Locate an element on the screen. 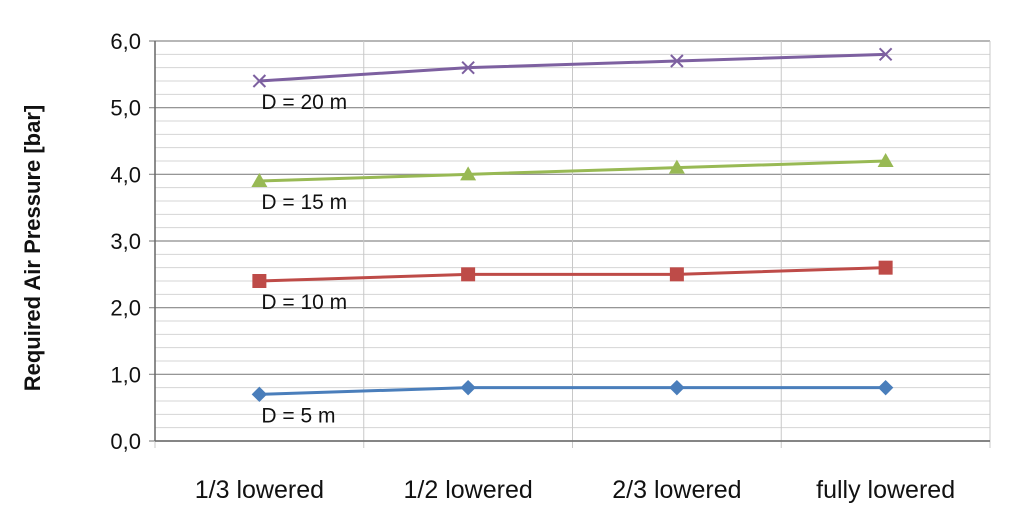  x-tick-label: 1/3 lowered is located at coordinates (259, 490).